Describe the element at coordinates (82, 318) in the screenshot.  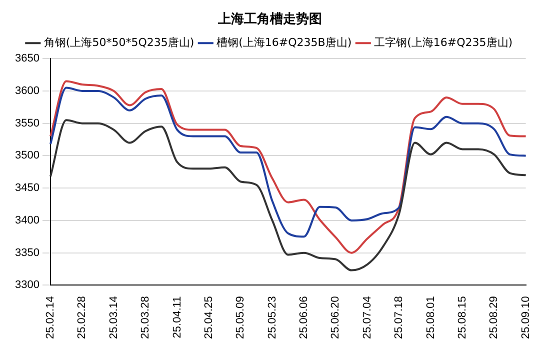
I see `x-tick-label: 25.02.28` at that location.